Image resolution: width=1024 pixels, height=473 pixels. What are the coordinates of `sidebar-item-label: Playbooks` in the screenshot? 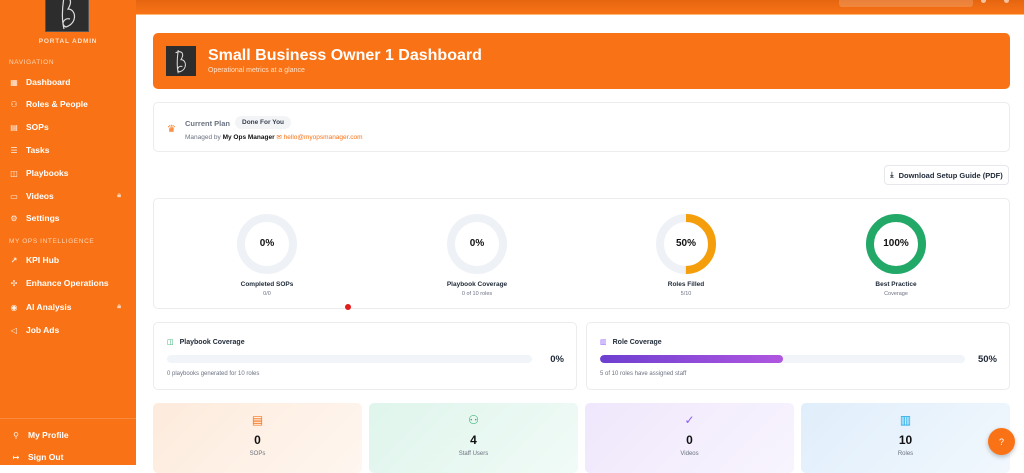 It's located at (47, 173).